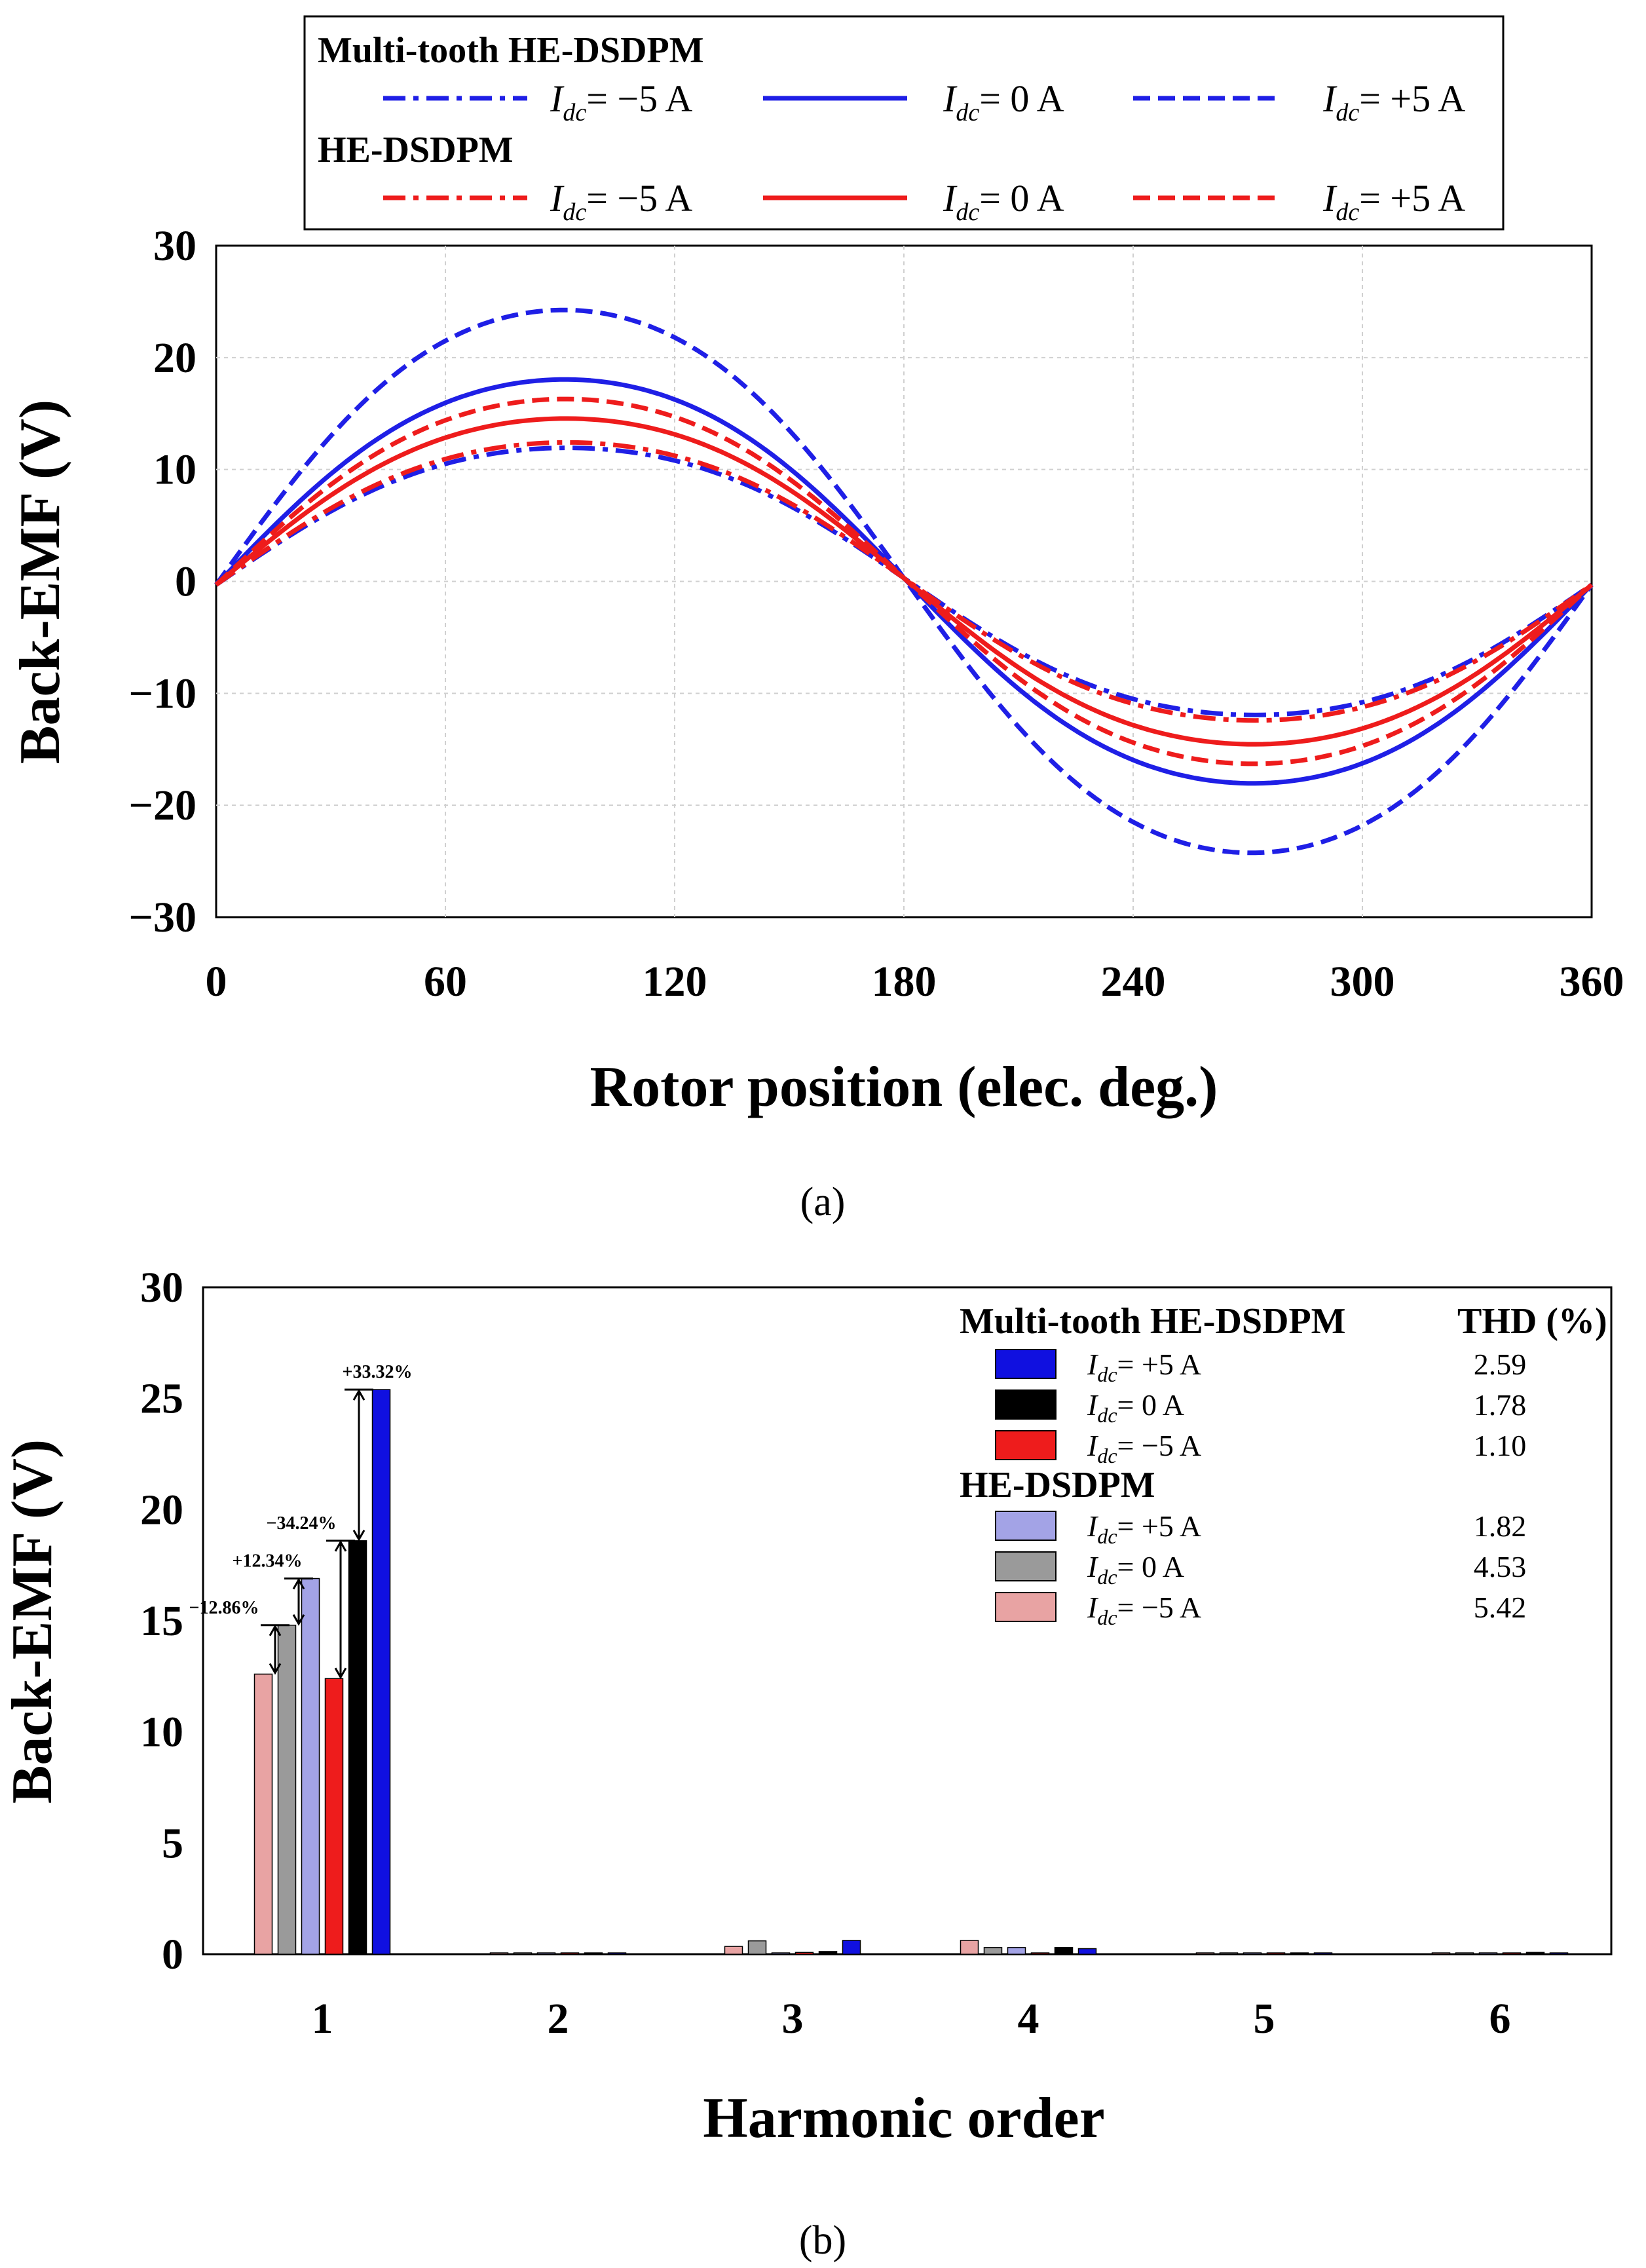 The height and width of the screenshot is (2268, 1646). What do you see at coordinates (1393, 101) in the screenshot?
I see `legend-label-mt-plus5: Idc= +5 A` at bounding box center [1393, 101].